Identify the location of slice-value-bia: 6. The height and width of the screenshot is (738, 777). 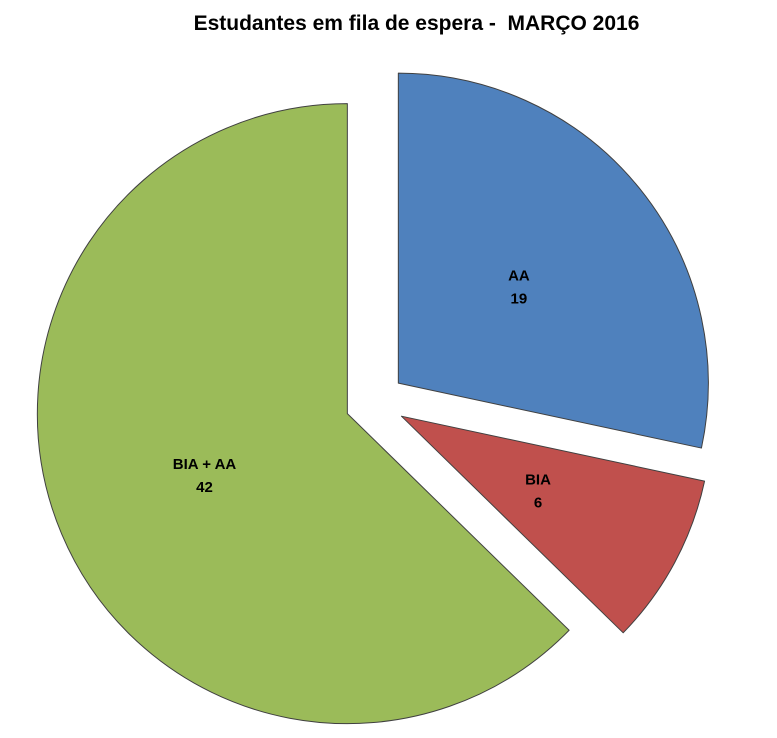
(538, 502).